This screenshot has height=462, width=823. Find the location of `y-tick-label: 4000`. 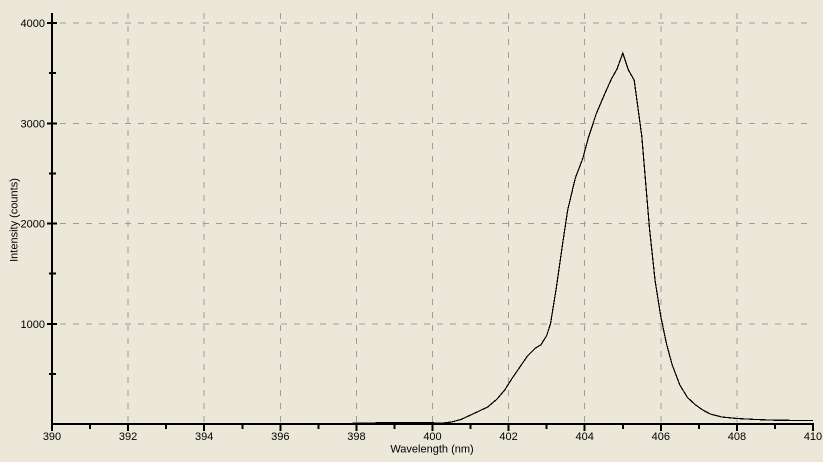

y-tick-label: 4000 is located at coordinates (33, 24).